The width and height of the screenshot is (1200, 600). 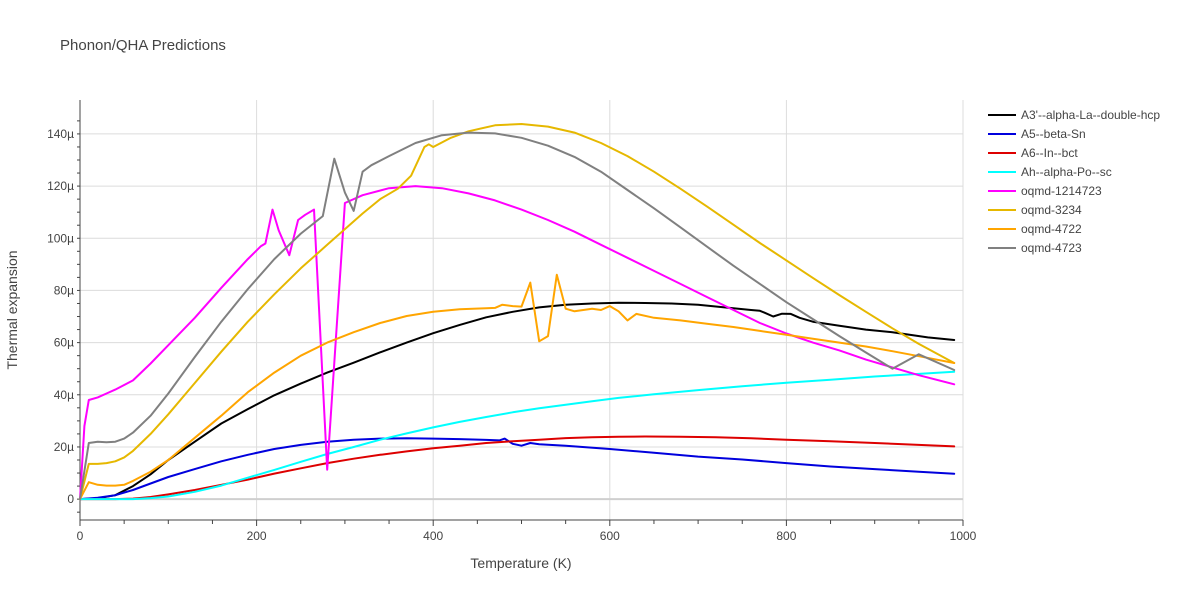 What do you see at coordinates (60, 134) in the screenshot?
I see `y-tick-label: 140µ` at bounding box center [60, 134].